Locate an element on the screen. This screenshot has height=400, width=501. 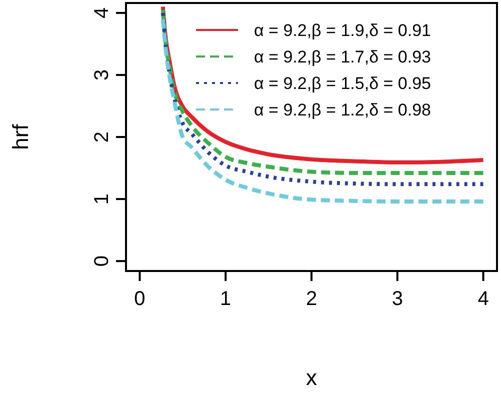
x-tick-label: 4 is located at coordinates (483, 299).